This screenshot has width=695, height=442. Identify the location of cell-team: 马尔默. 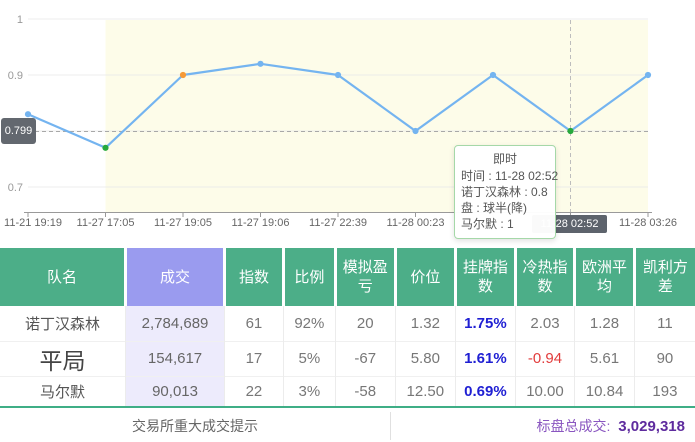
(63, 391).